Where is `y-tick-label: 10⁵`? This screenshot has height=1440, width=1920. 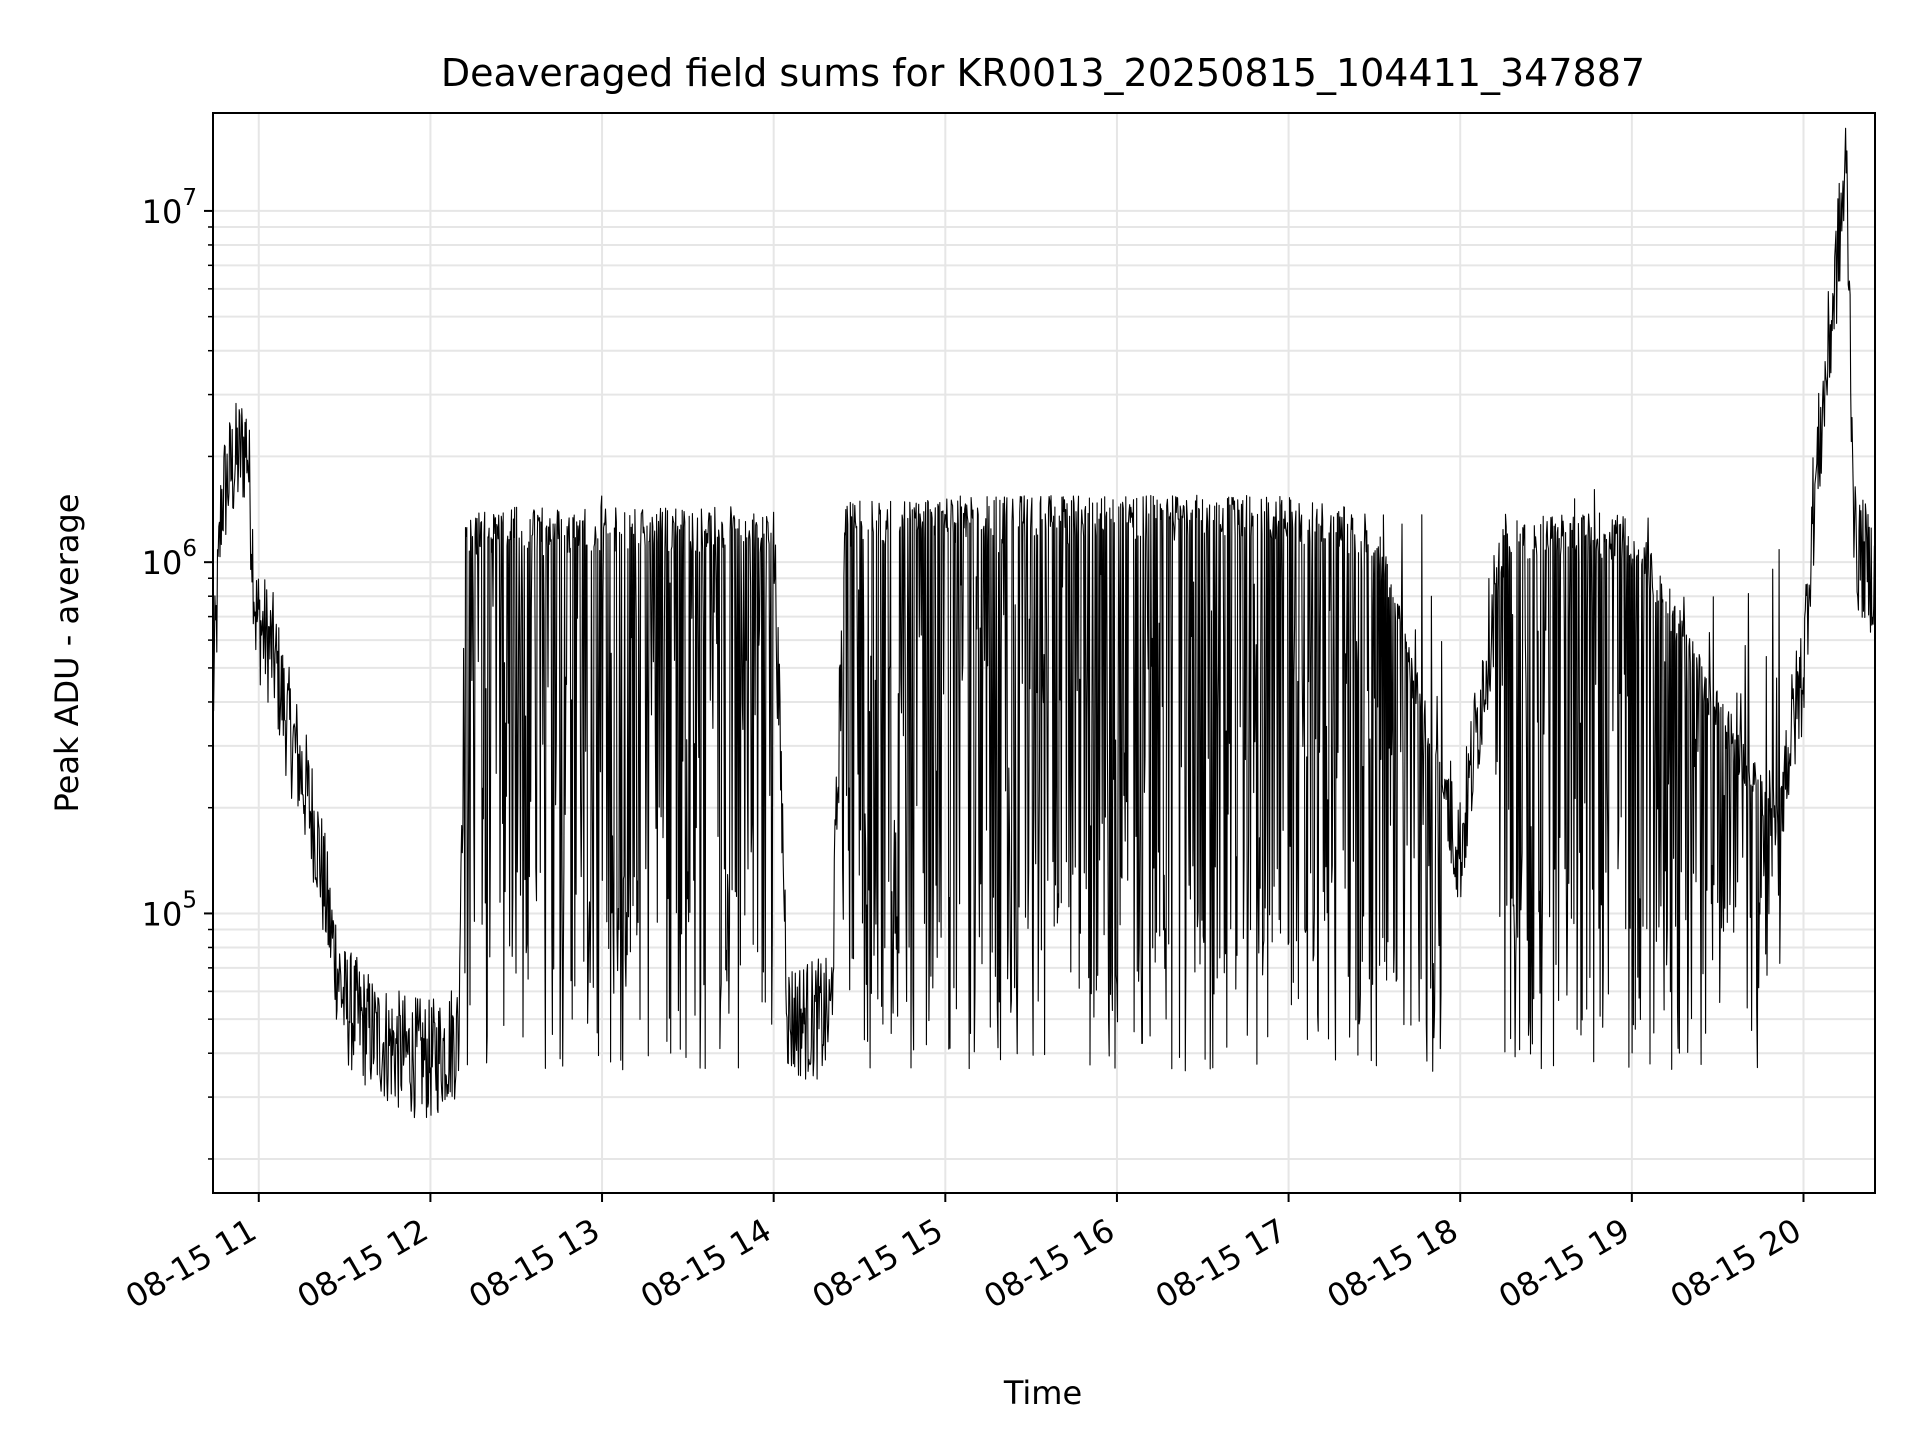 y-tick-label: 10⁵ is located at coordinates (169, 910).